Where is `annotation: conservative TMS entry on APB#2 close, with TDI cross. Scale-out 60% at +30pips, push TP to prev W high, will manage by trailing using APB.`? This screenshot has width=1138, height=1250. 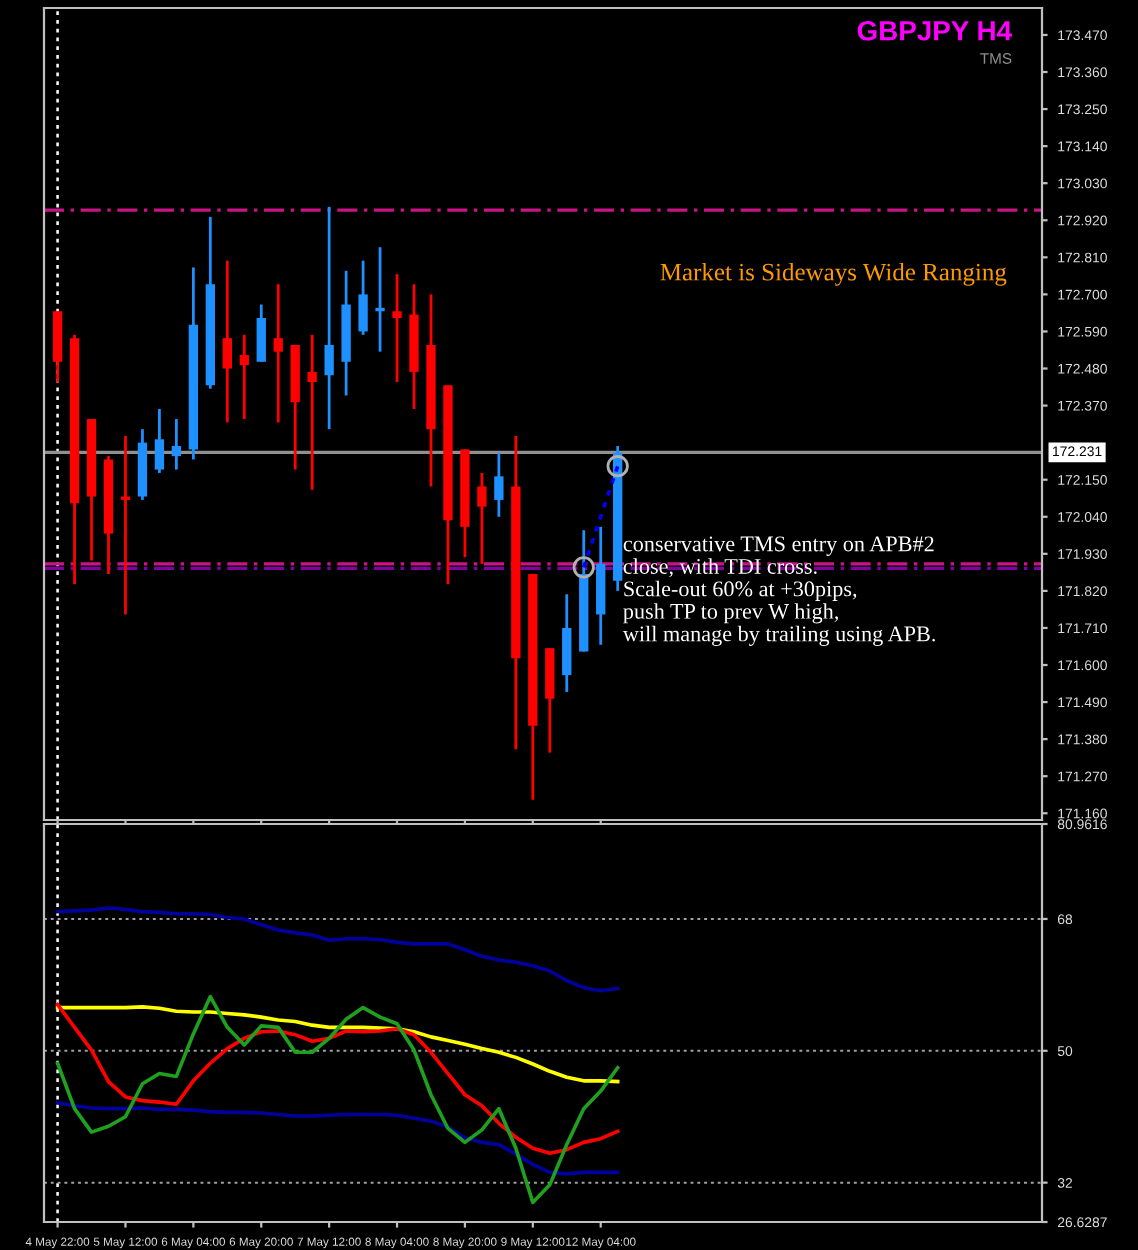
annotation: conservative TMS entry on APB#2 close, with TDI cross. Scale-out 60% at +30pips, push TP to prev W high, will manage by trailing using APB. is located at coordinates (778, 591).